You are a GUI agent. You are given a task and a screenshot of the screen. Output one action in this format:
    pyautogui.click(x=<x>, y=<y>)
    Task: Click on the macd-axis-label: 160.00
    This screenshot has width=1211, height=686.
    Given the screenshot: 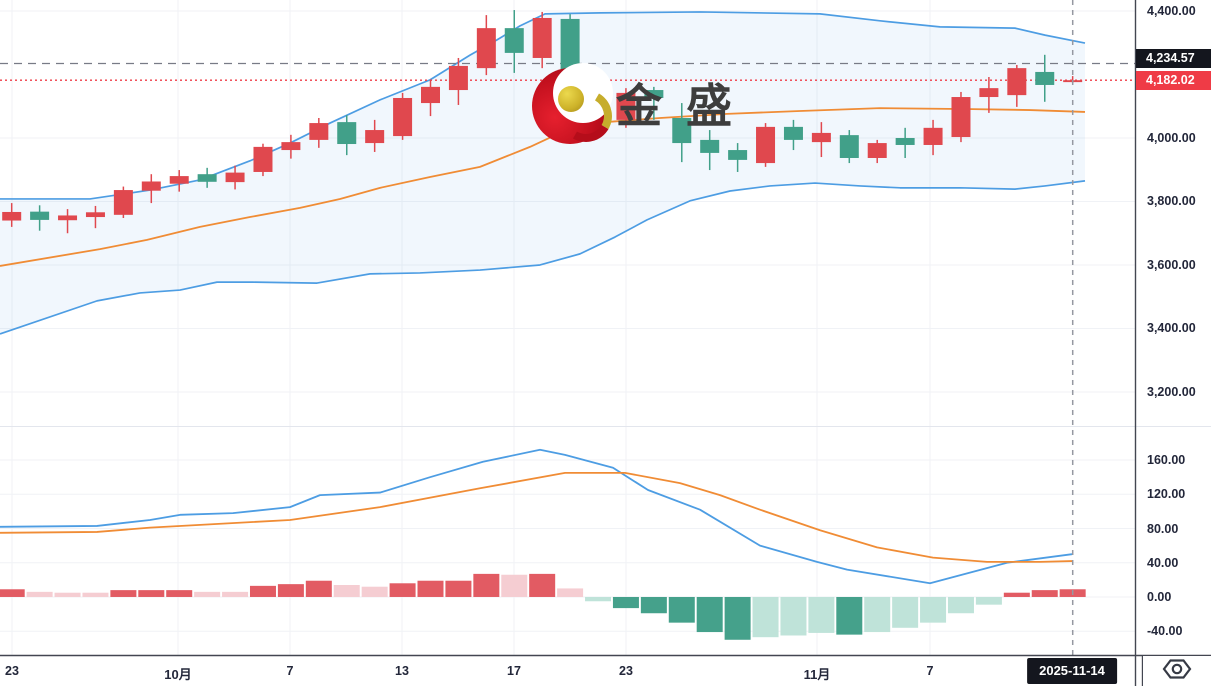 What is the action you would take?
    pyautogui.click(x=1166, y=460)
    